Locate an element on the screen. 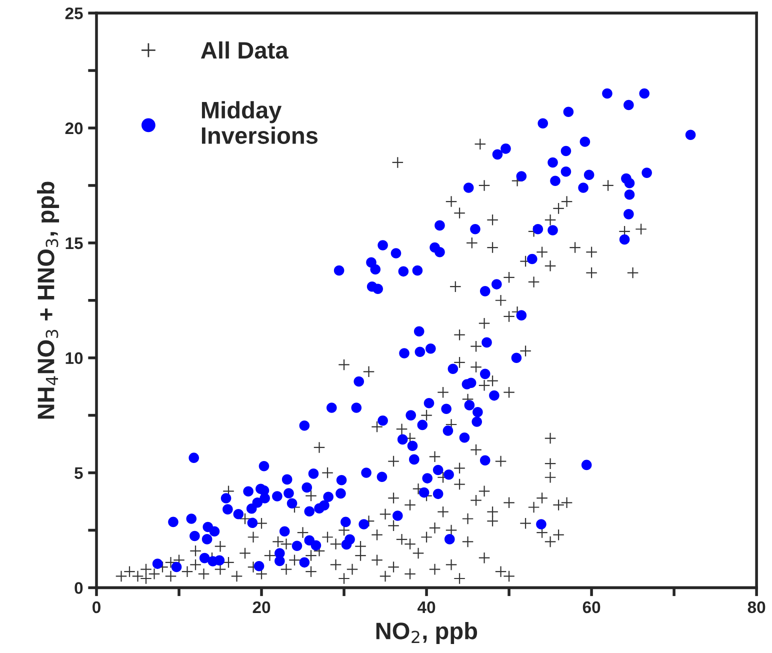 The height and width of the screenshot is (653, 772). legend-label: Midday Inversions is located at coordinates (260, 122).